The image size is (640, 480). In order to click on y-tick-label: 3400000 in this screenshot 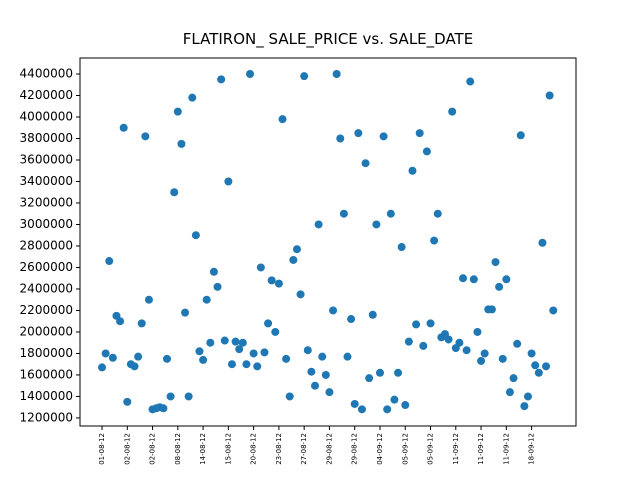, I will do `click(46, 181)`.